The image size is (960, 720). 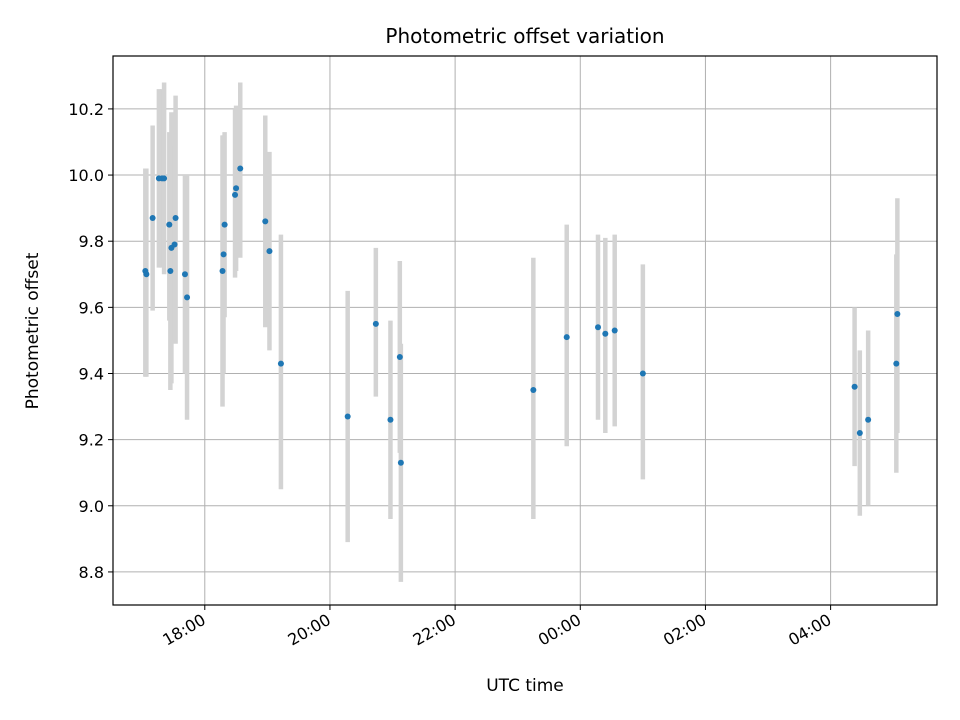 I want to click on y-axis-ticks: 8.8 9.0 9.2 9.4 9.6 9.8 10.0 10.2, so click(x=90, y=341).